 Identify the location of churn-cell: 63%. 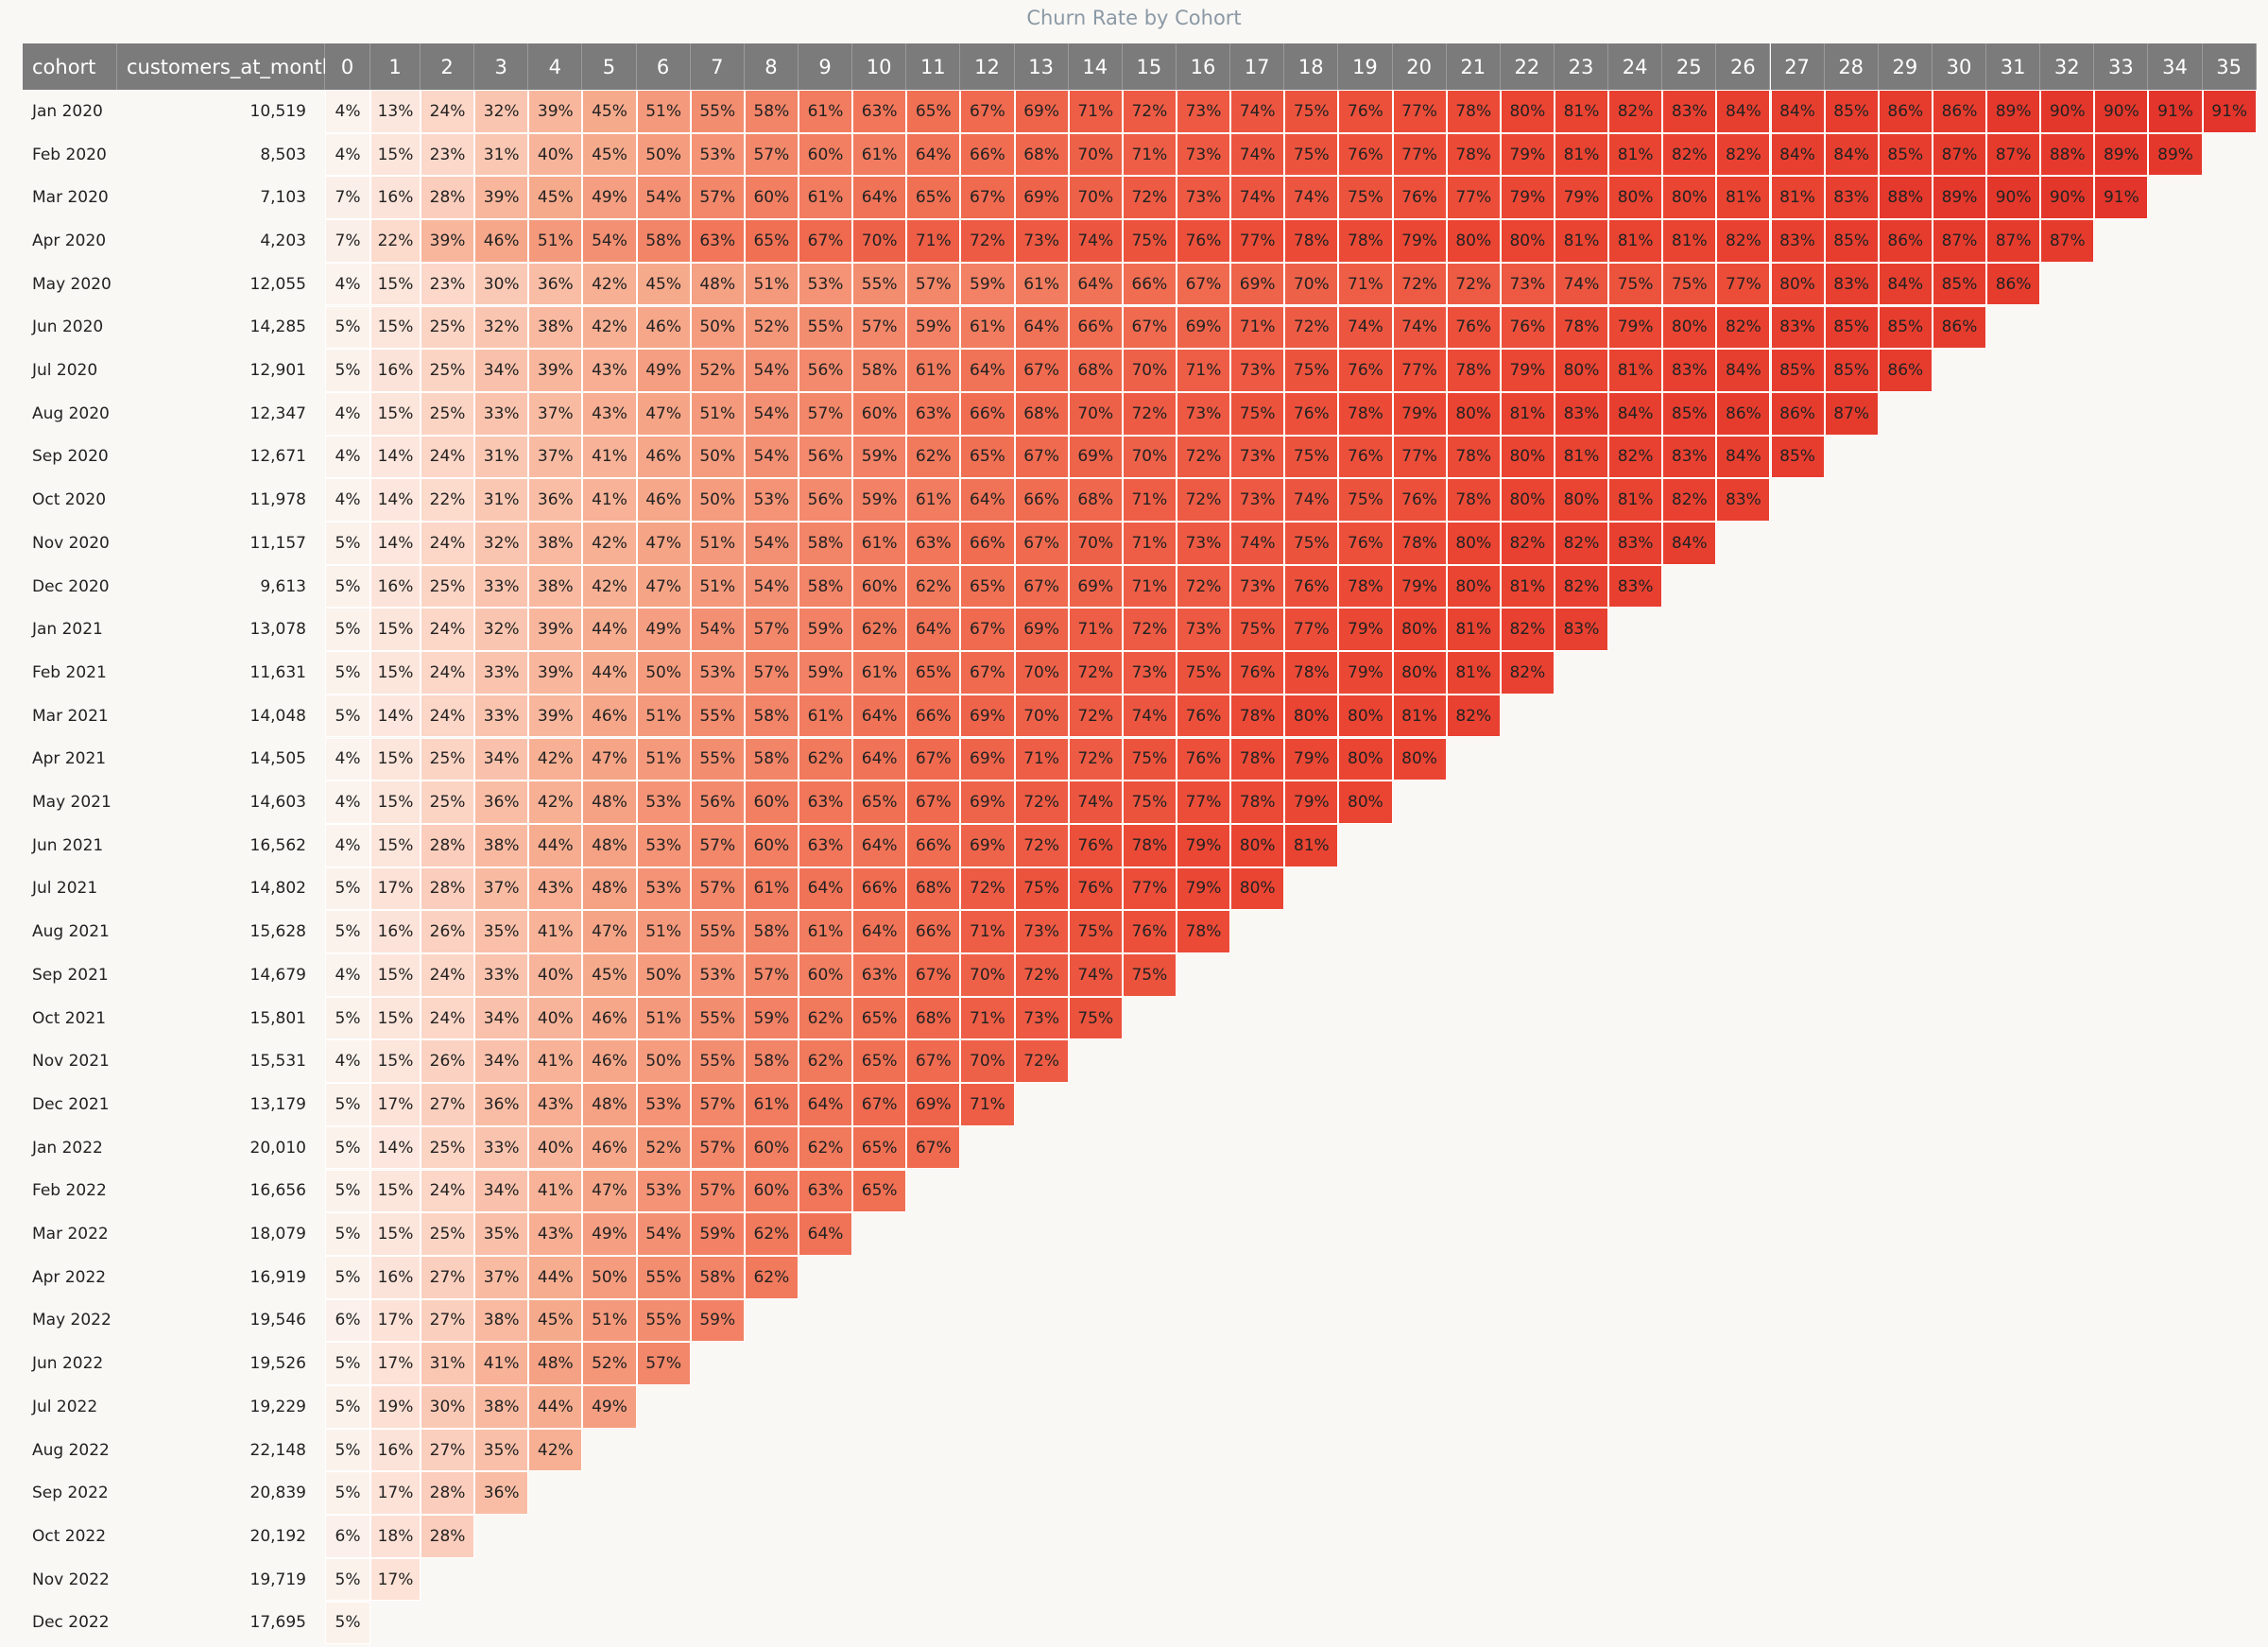
(825, 1191).